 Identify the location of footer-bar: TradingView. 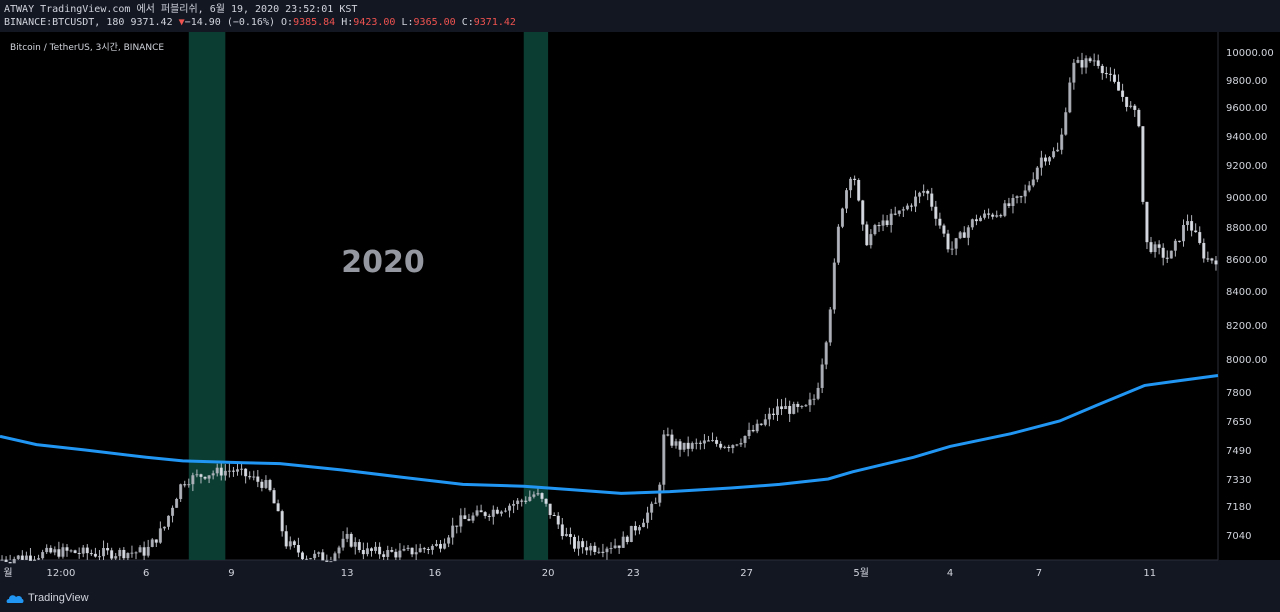
(640, 599).